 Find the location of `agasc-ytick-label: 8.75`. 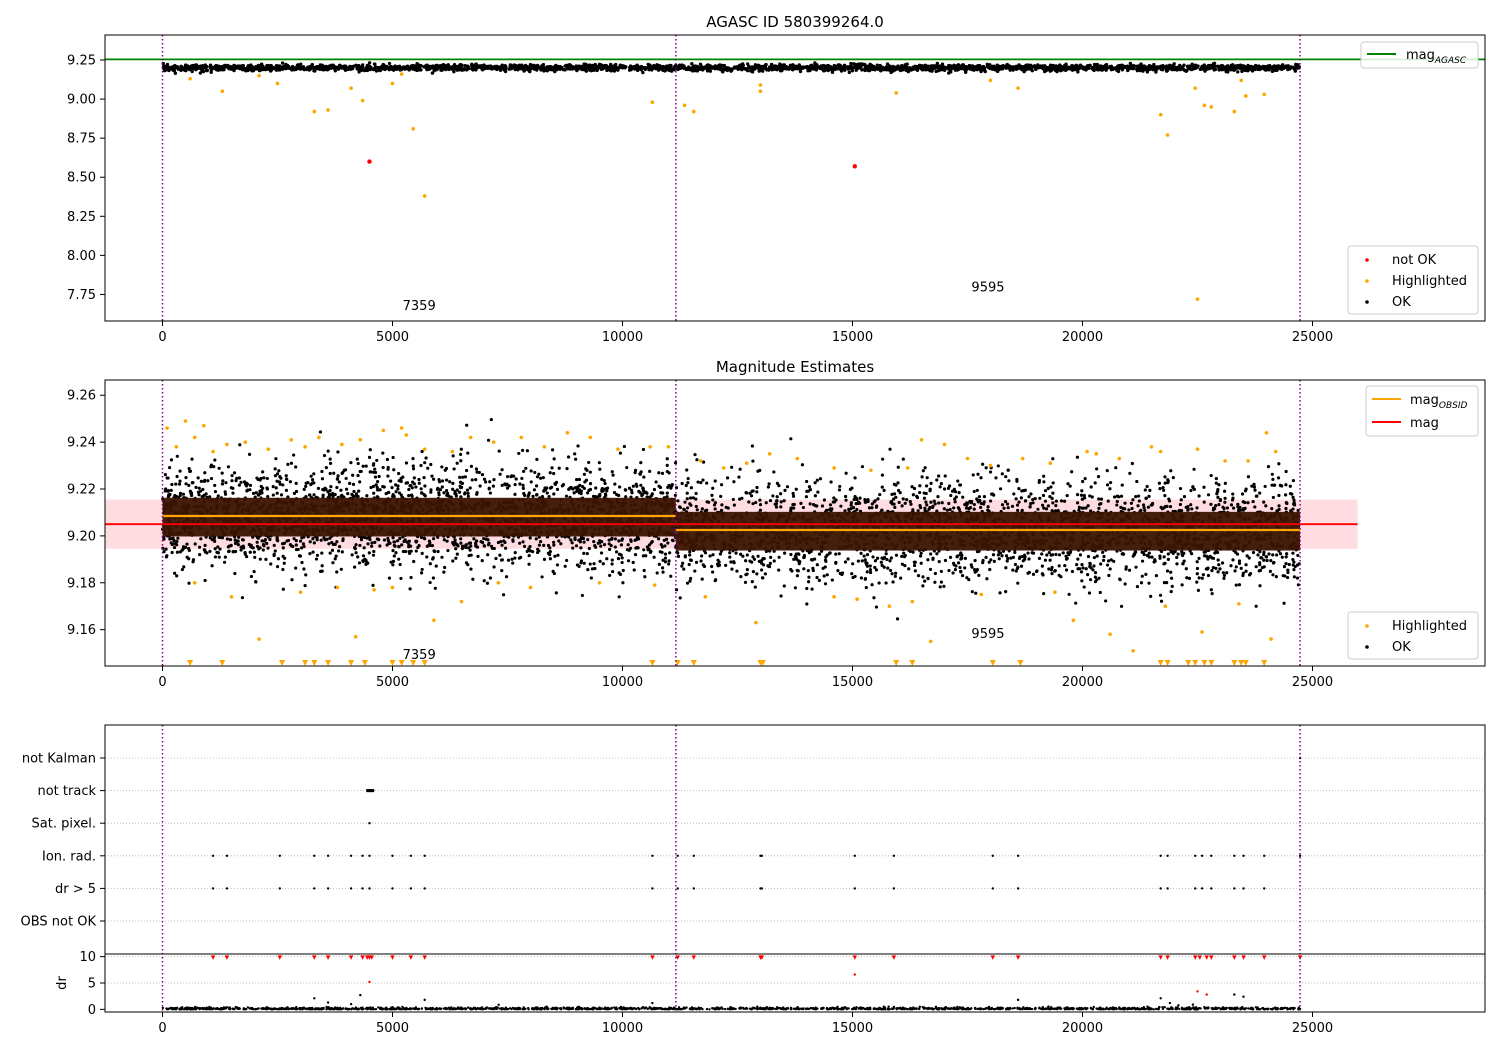

agasc-ytick-label: 8.75 is located at coordinates (81, 139).